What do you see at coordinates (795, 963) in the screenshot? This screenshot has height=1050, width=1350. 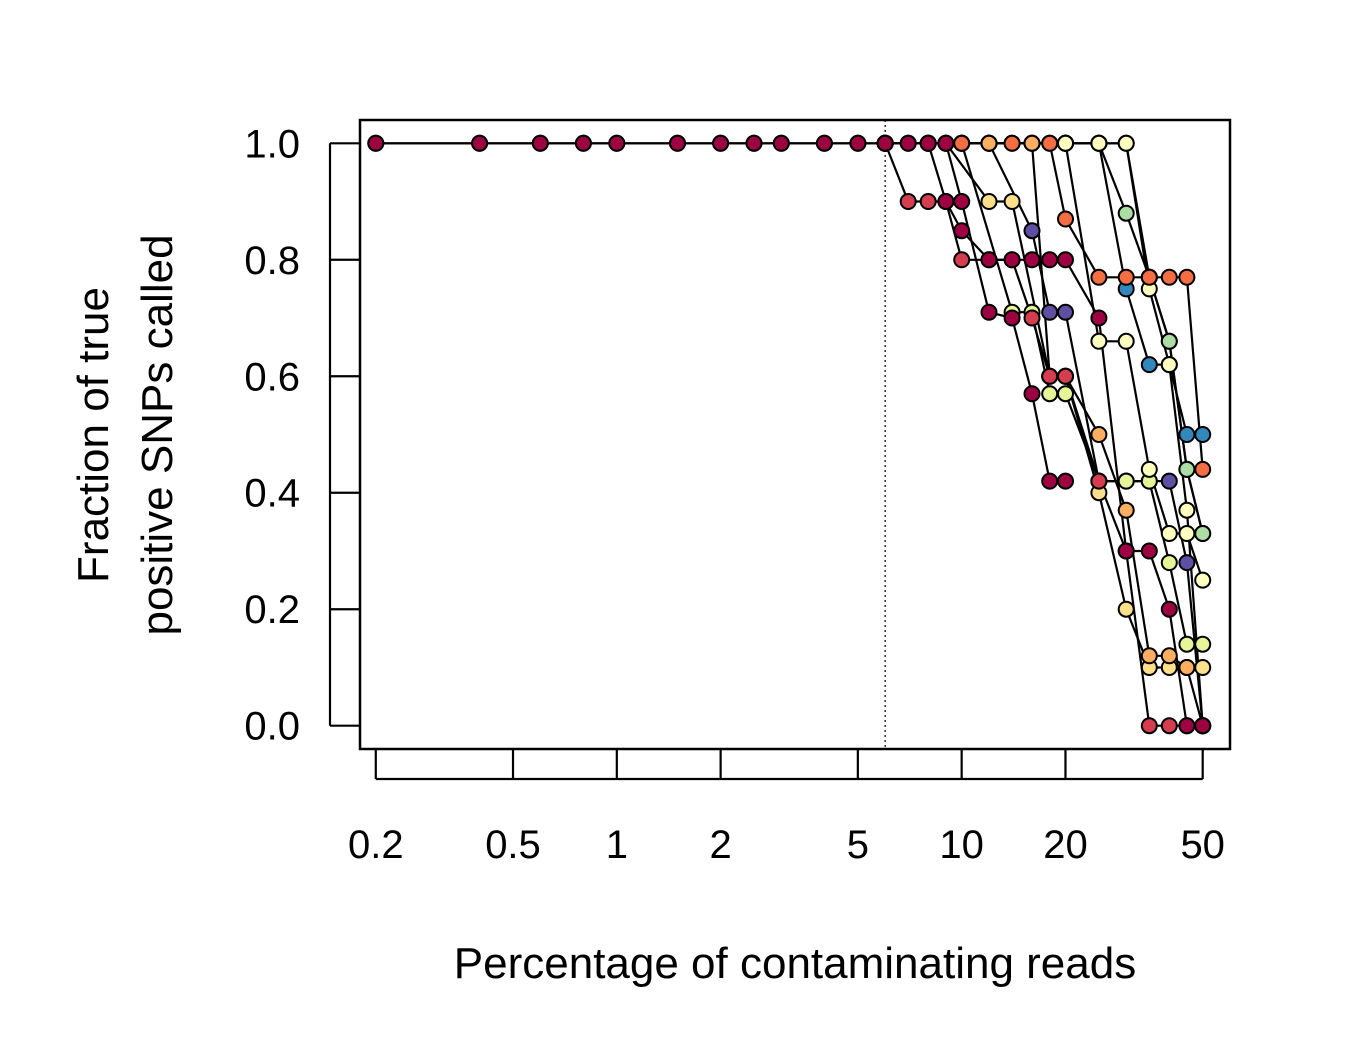 I see `x-axis-title: Percentage of contaminating reads` at bounding box center [795, 963].